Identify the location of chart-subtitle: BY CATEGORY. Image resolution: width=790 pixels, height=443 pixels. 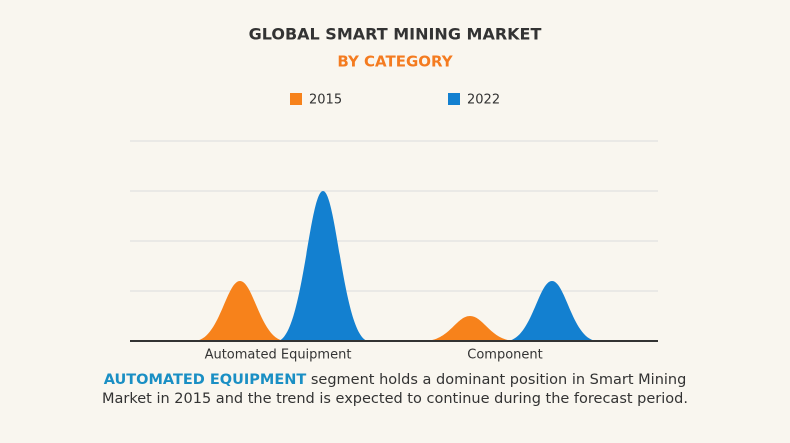
(395, 62).